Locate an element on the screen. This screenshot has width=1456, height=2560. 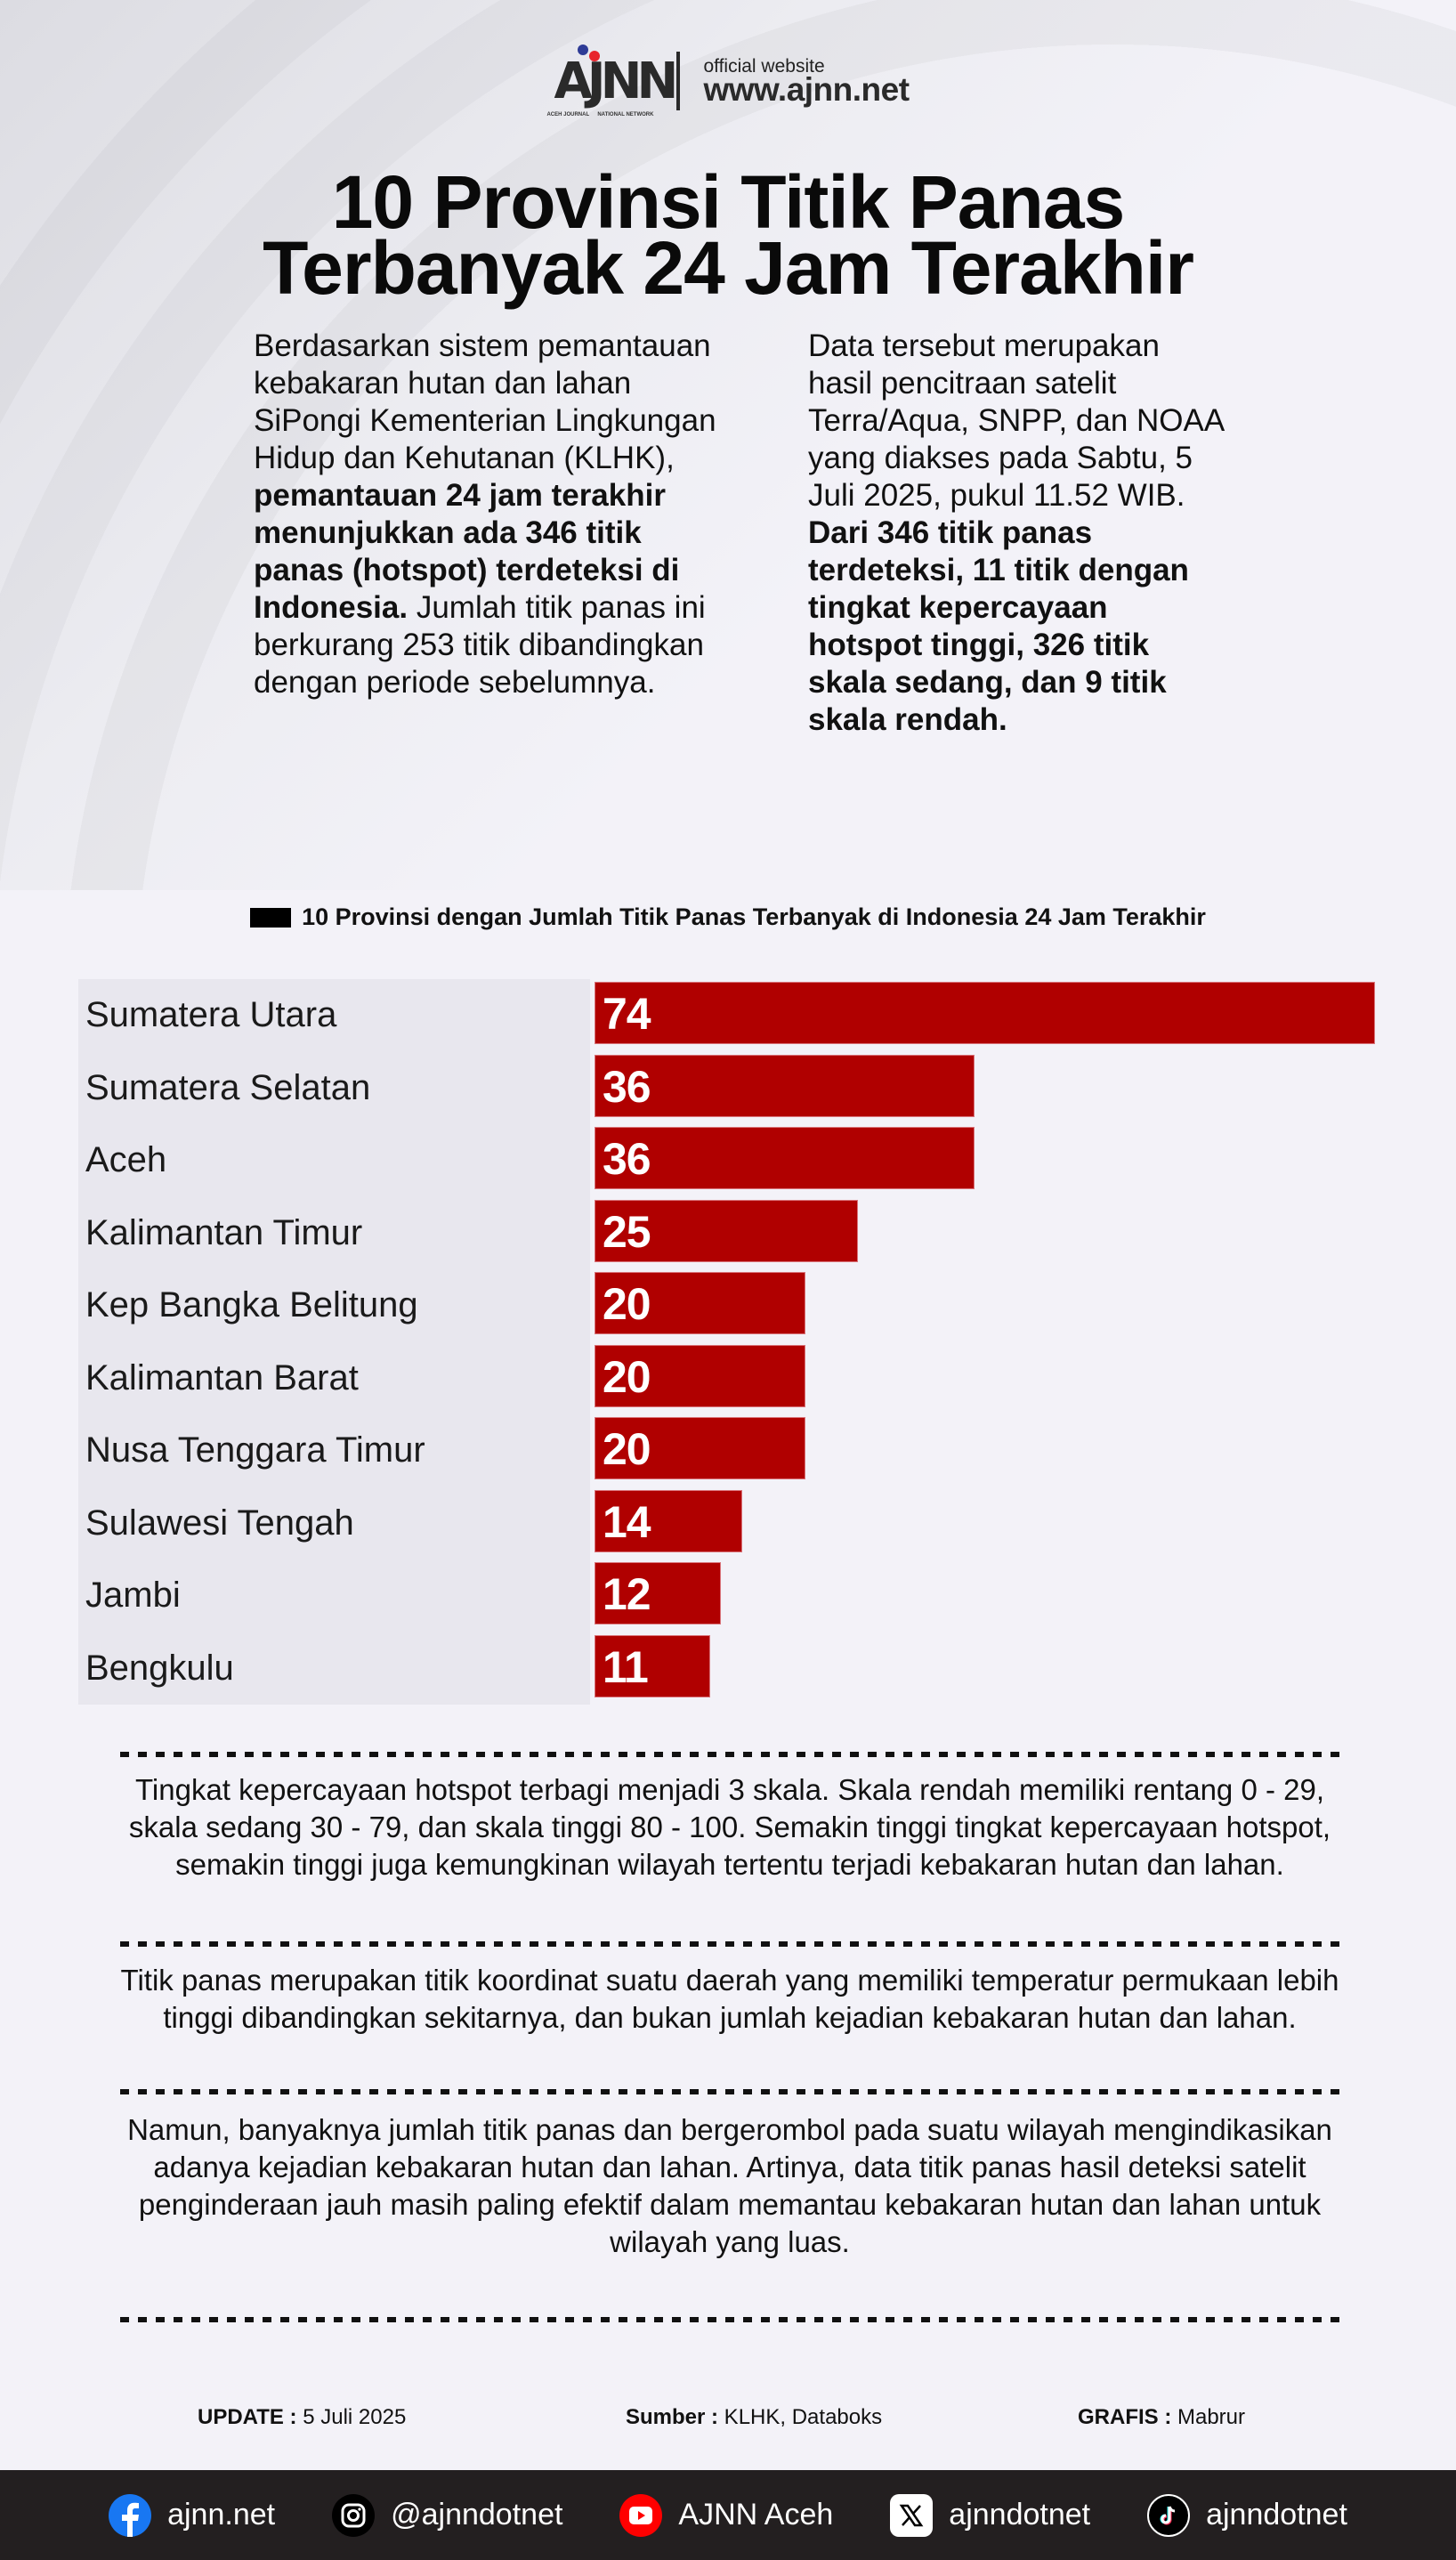
social-tiktok: ajnndotnet is located at coordinates (1247, 2515).